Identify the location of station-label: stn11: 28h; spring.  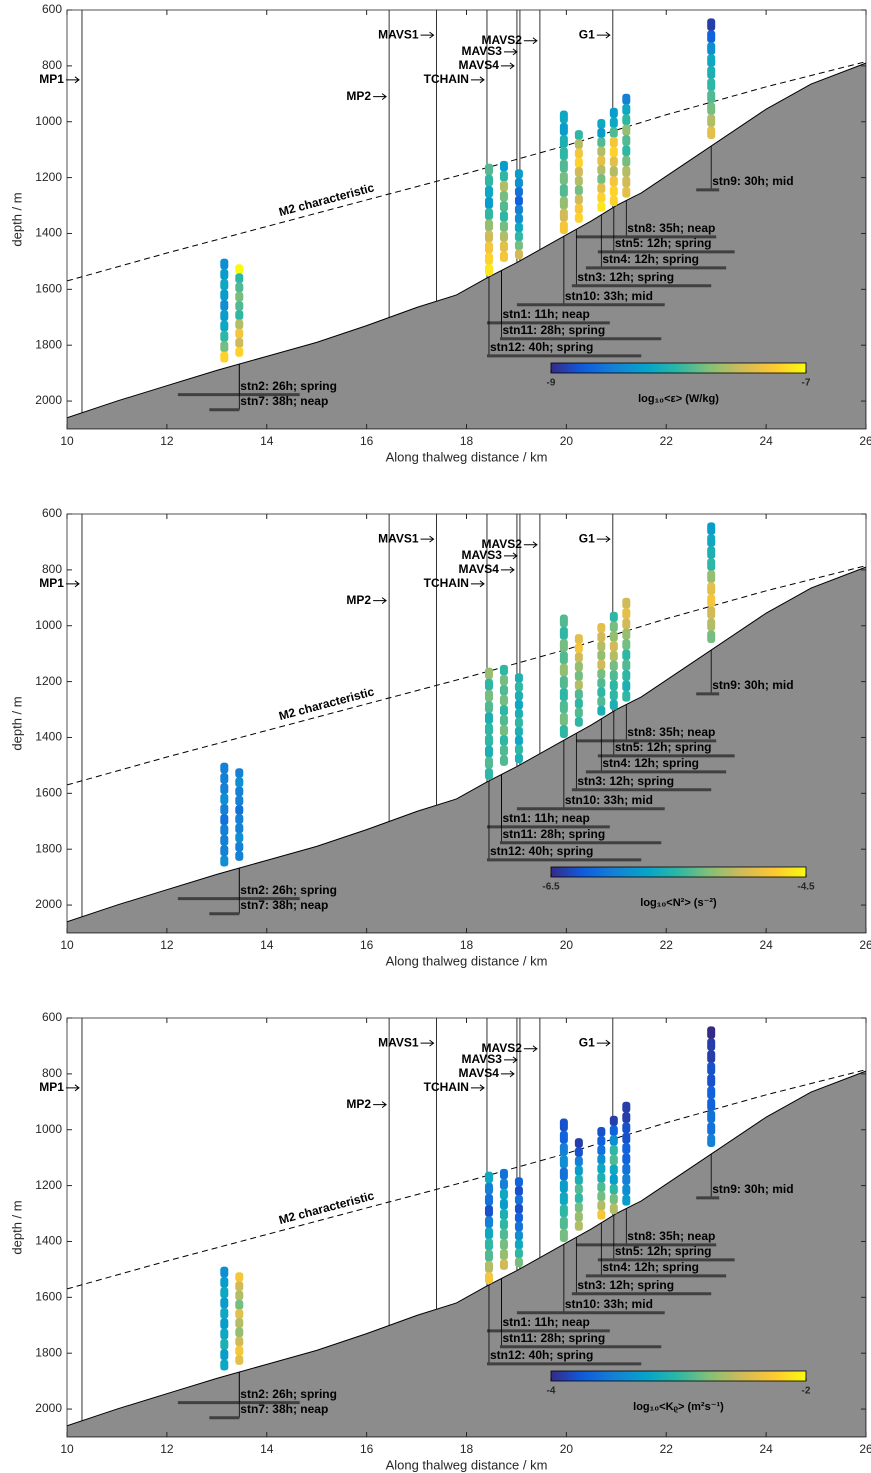
(553, 330).